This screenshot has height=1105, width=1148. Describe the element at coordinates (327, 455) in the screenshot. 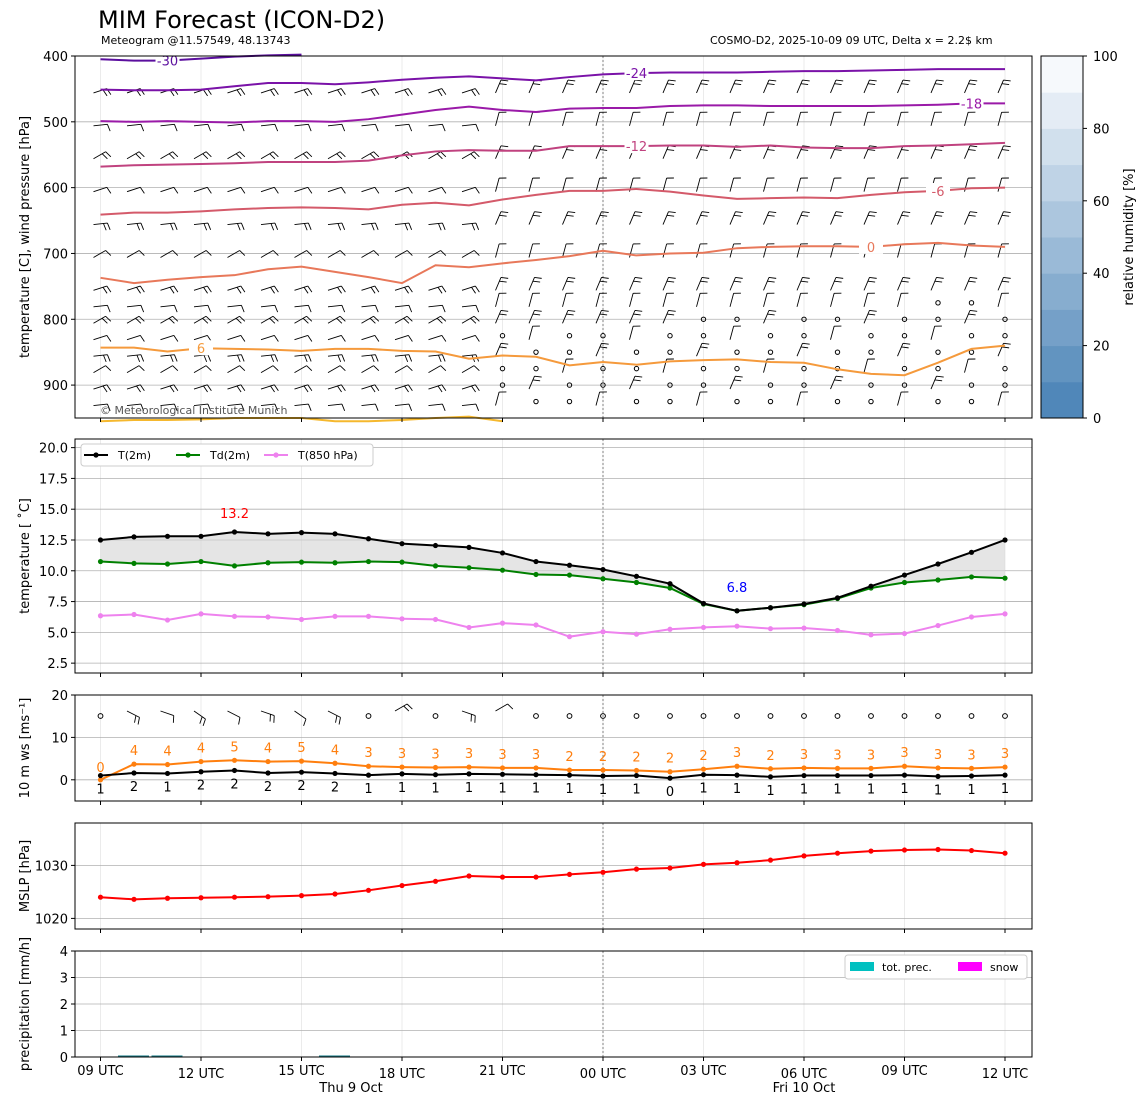

I see `legend-label: T(850 hPa)` at that location.